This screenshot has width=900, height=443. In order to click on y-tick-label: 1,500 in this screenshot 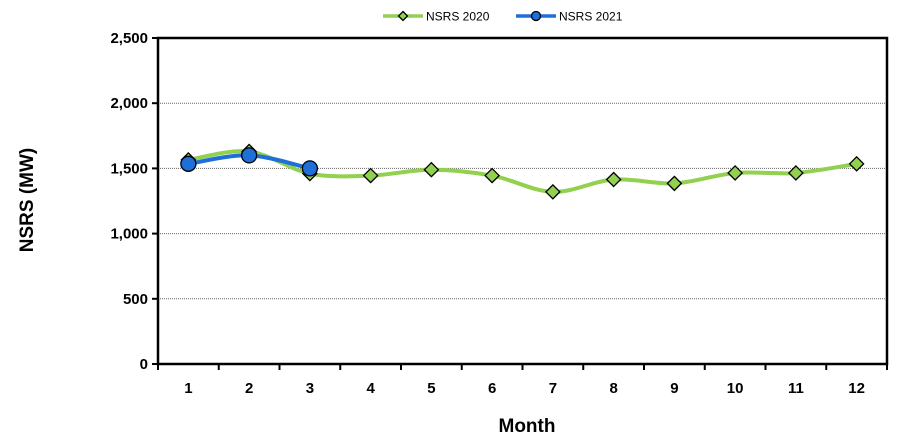, I will do `click(129, 168)`.